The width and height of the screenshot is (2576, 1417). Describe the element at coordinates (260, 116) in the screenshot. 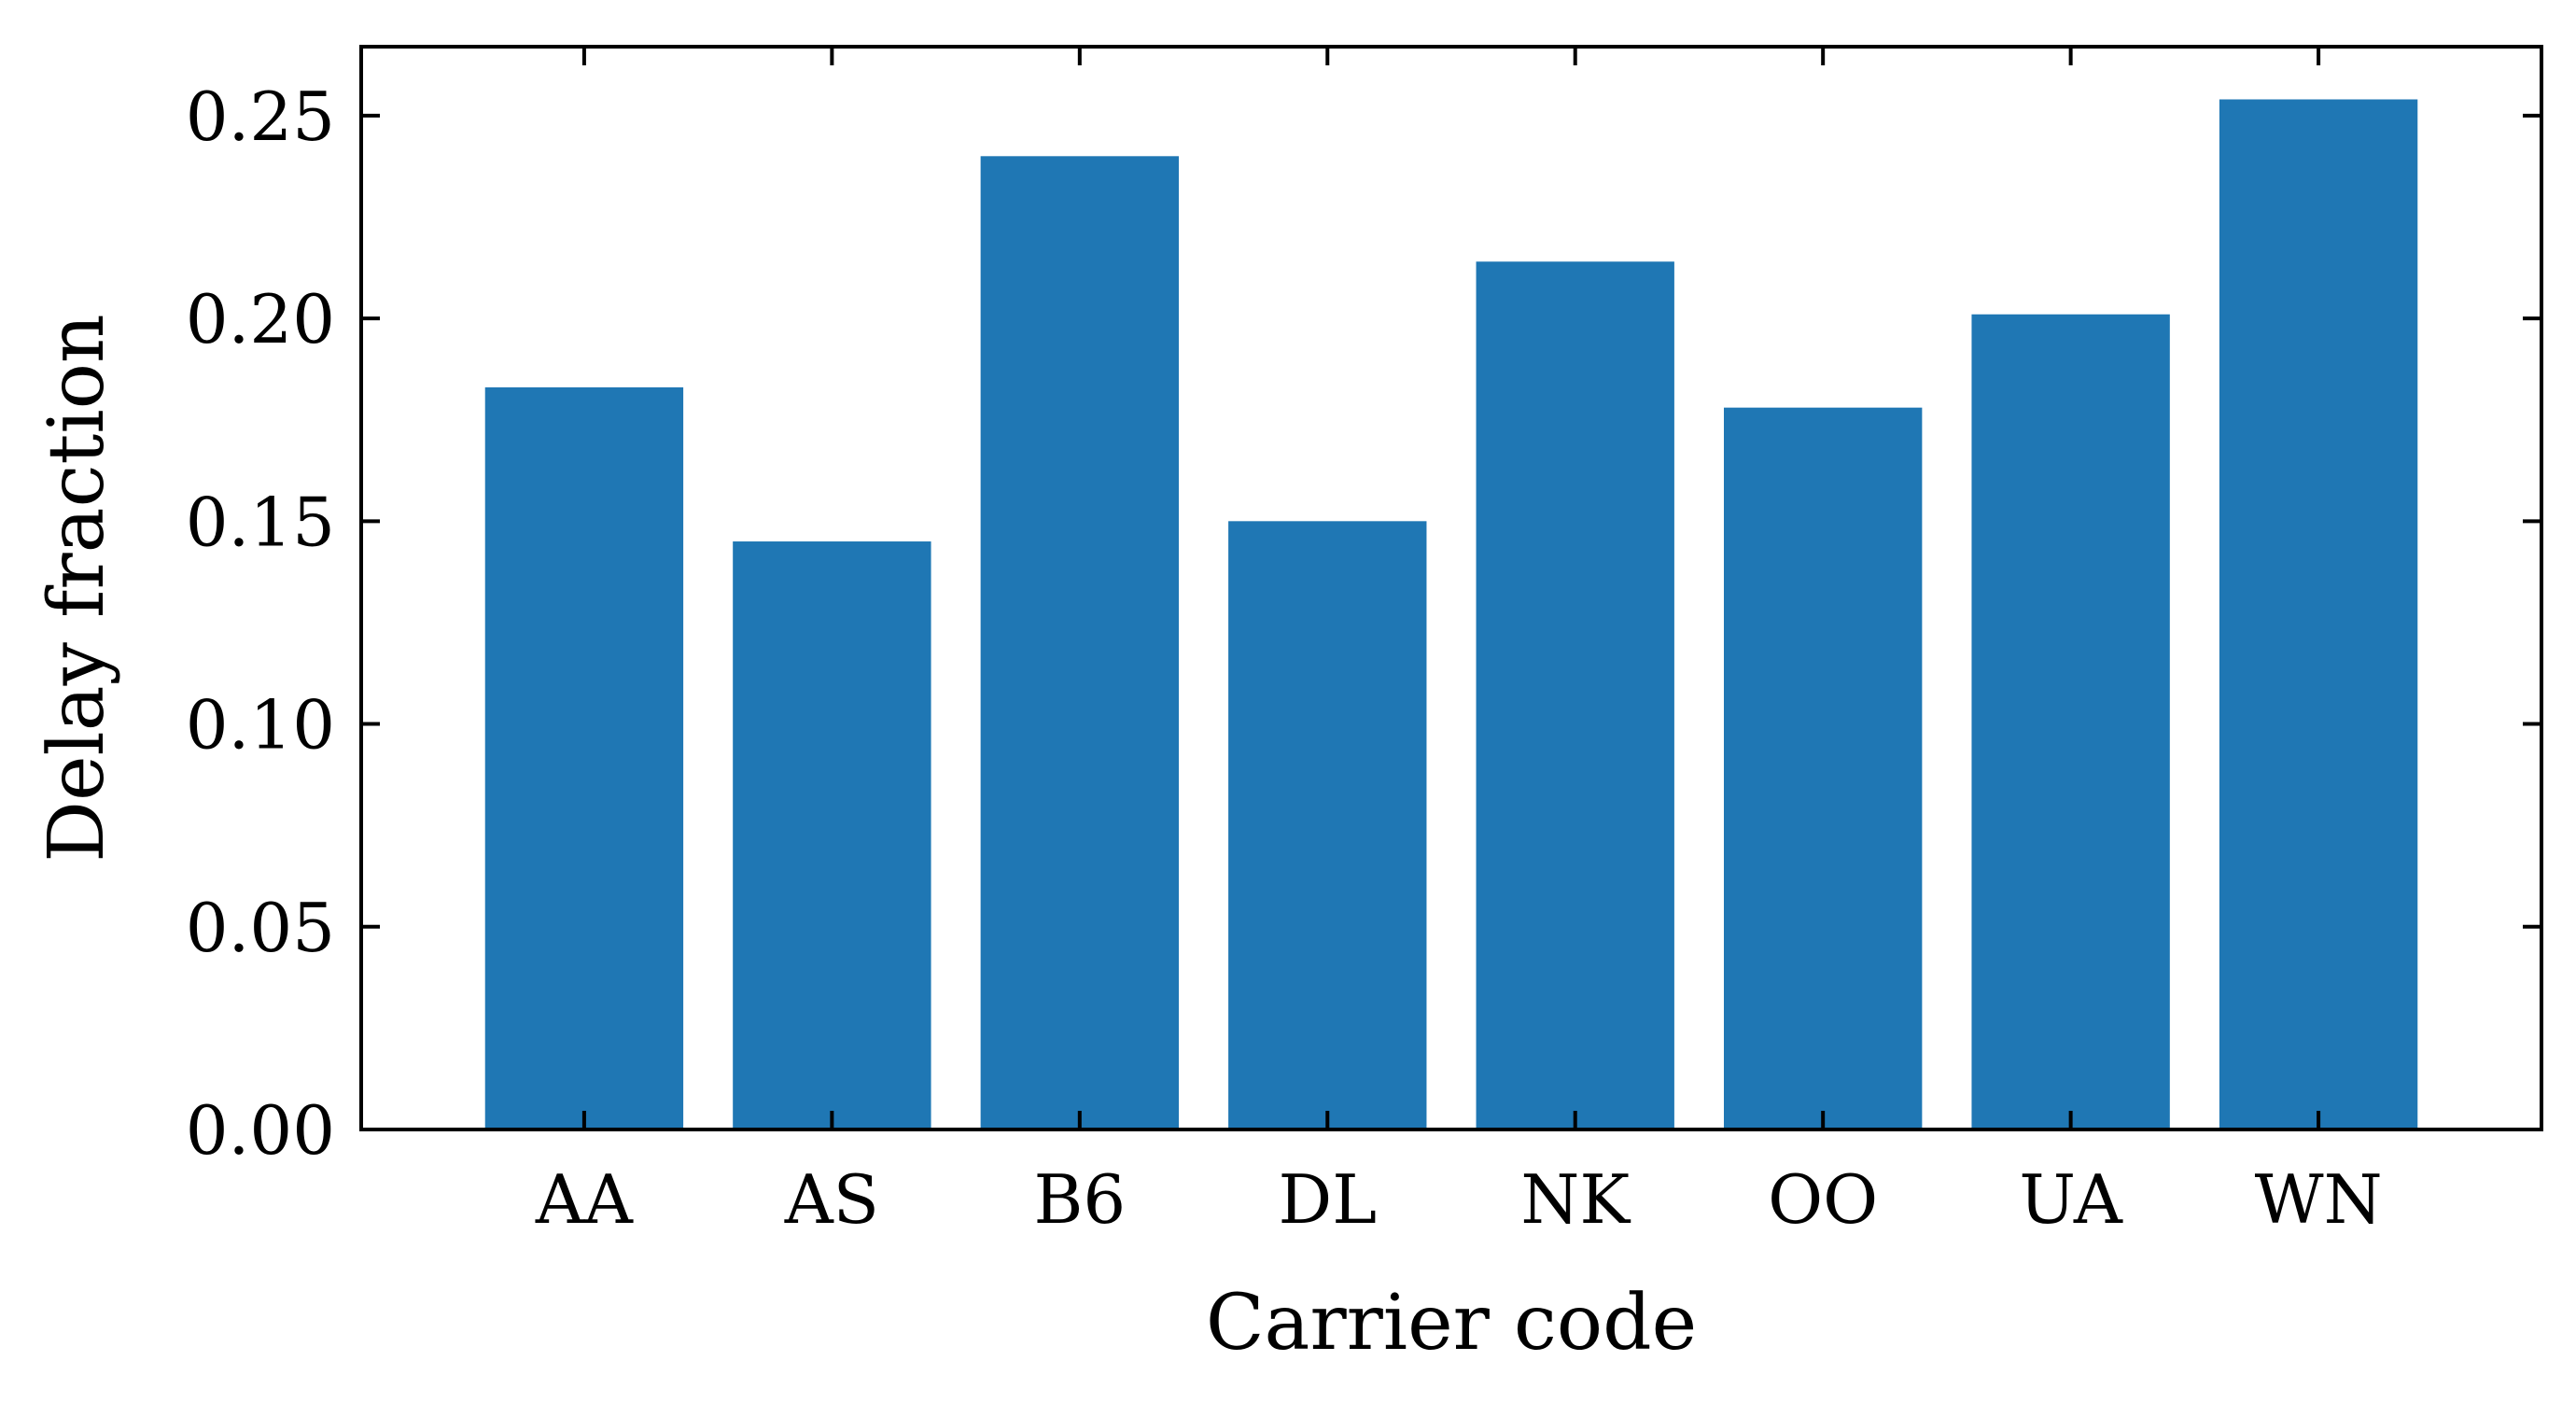

I see `y-tick-label: 0.25` at that location.